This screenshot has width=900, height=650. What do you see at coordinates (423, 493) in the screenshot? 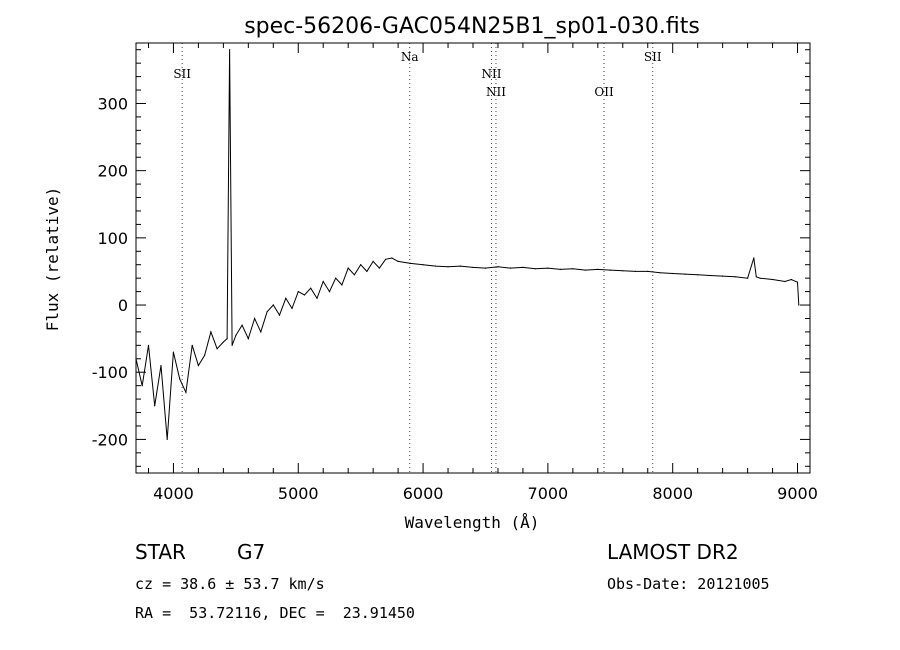
I see `x-tick-label: 6000` at bounding box center [423, 493].